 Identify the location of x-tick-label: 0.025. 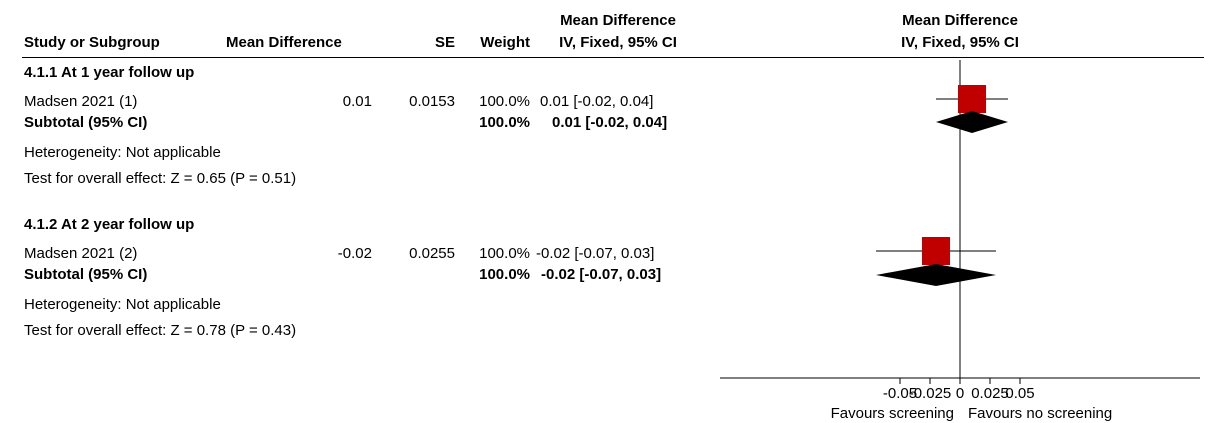
(990, 393).